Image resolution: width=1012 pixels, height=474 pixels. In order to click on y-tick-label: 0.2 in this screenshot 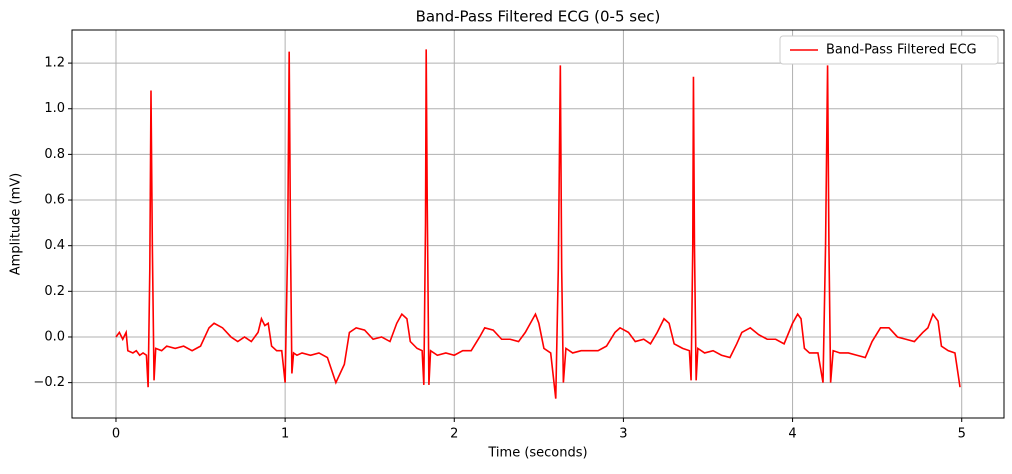, I will do `click(54, 291)`.